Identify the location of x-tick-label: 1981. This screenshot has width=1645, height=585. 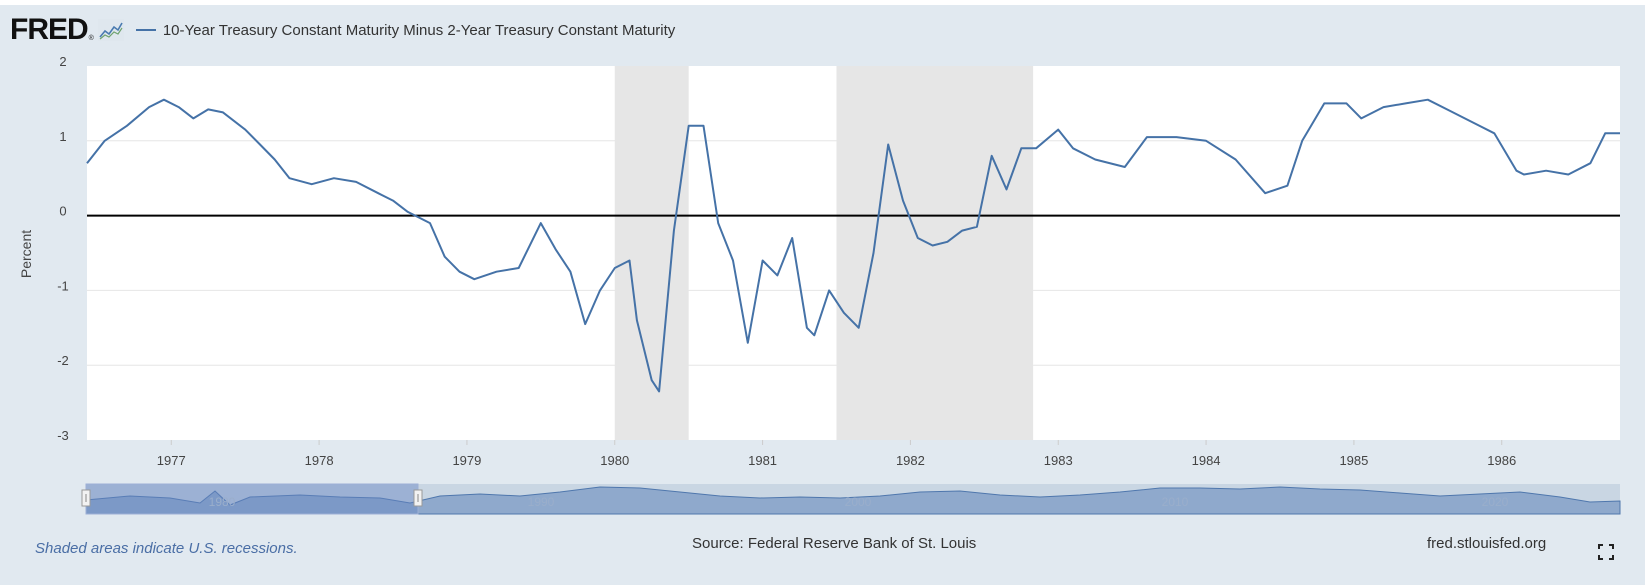
(762, 460).